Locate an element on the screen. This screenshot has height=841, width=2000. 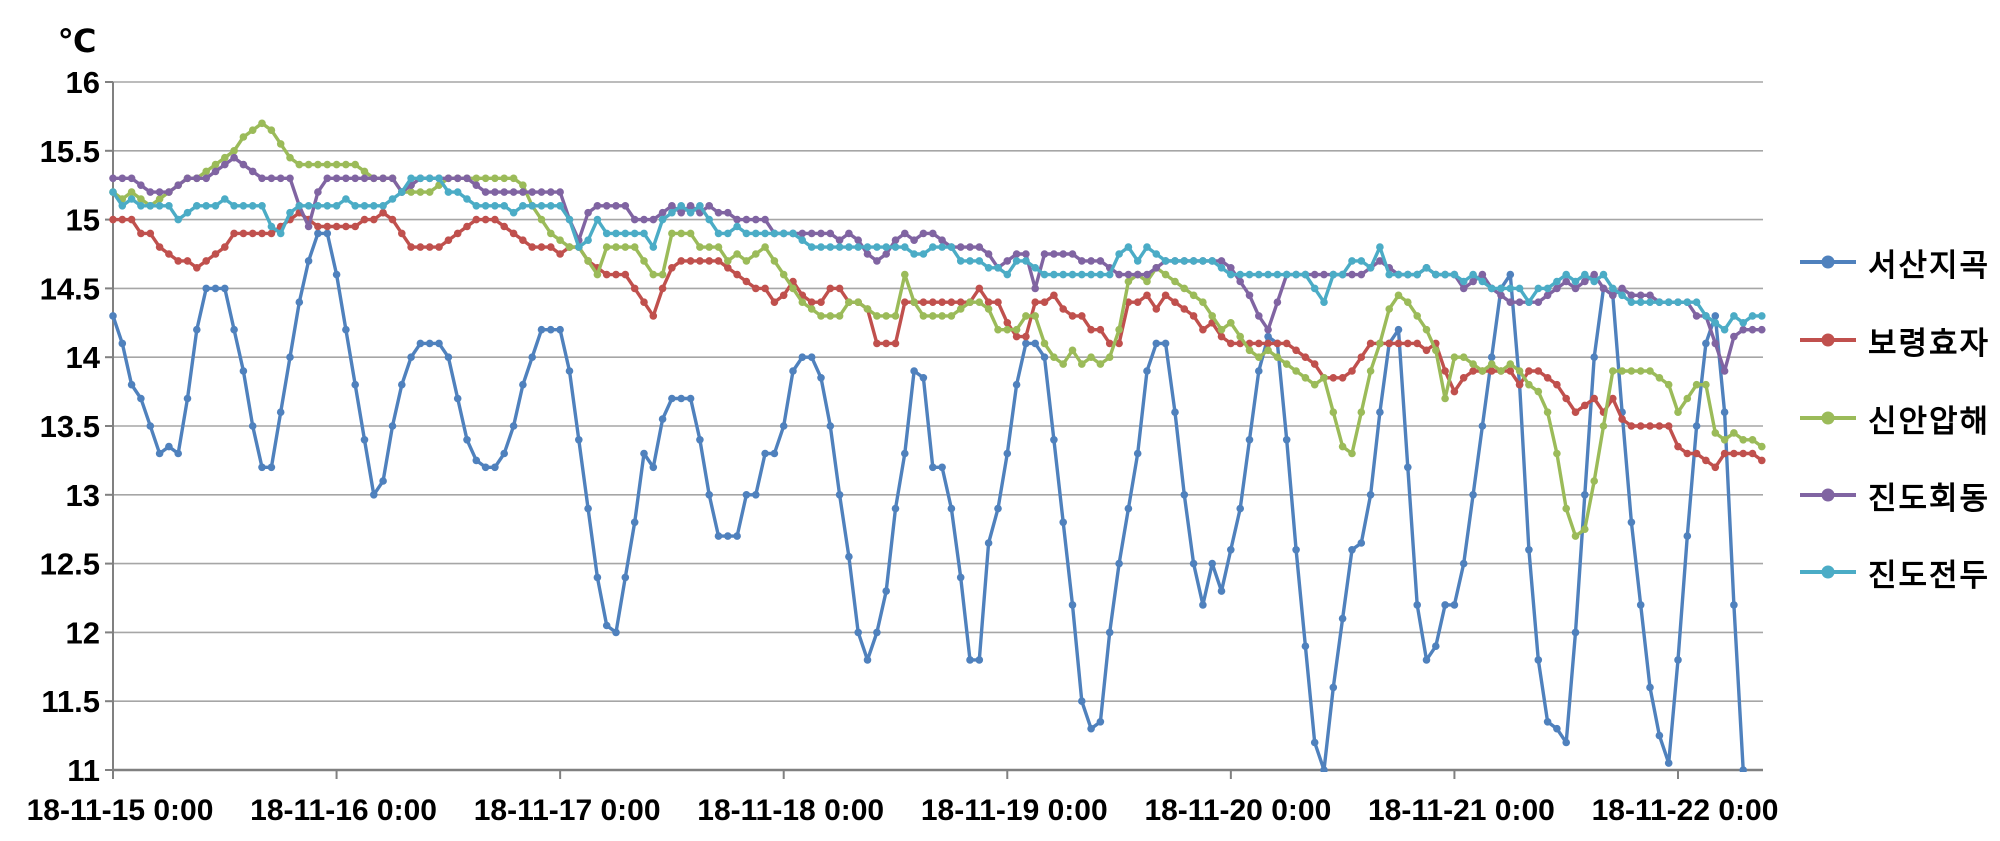
y-tick-label: 14.5 is located at coordinates (70, 288).